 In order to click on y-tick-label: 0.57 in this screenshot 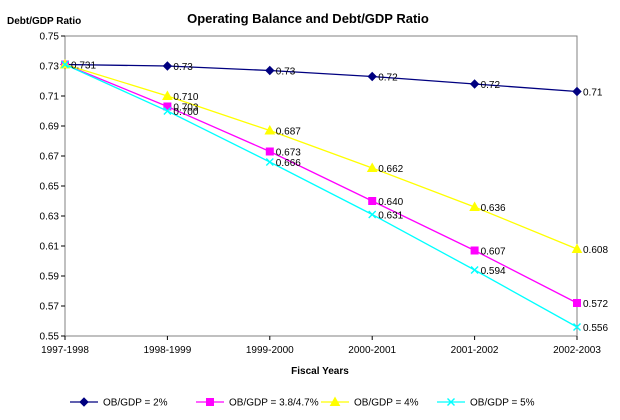, I will do `click(50, 307)`.